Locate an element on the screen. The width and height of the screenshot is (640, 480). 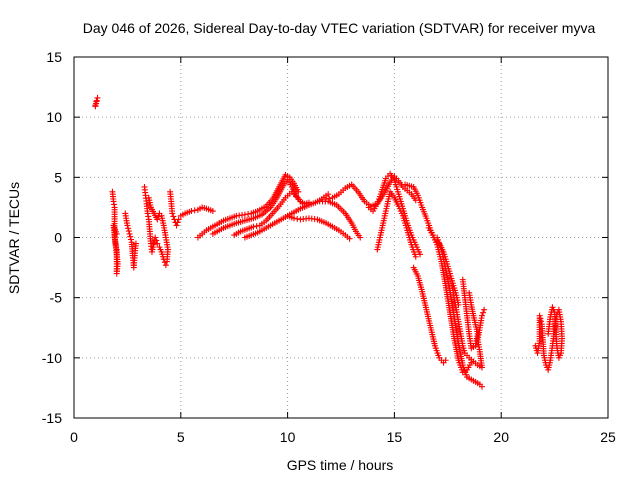
x-tick-label: 20 is located at coordinates (501, 437).